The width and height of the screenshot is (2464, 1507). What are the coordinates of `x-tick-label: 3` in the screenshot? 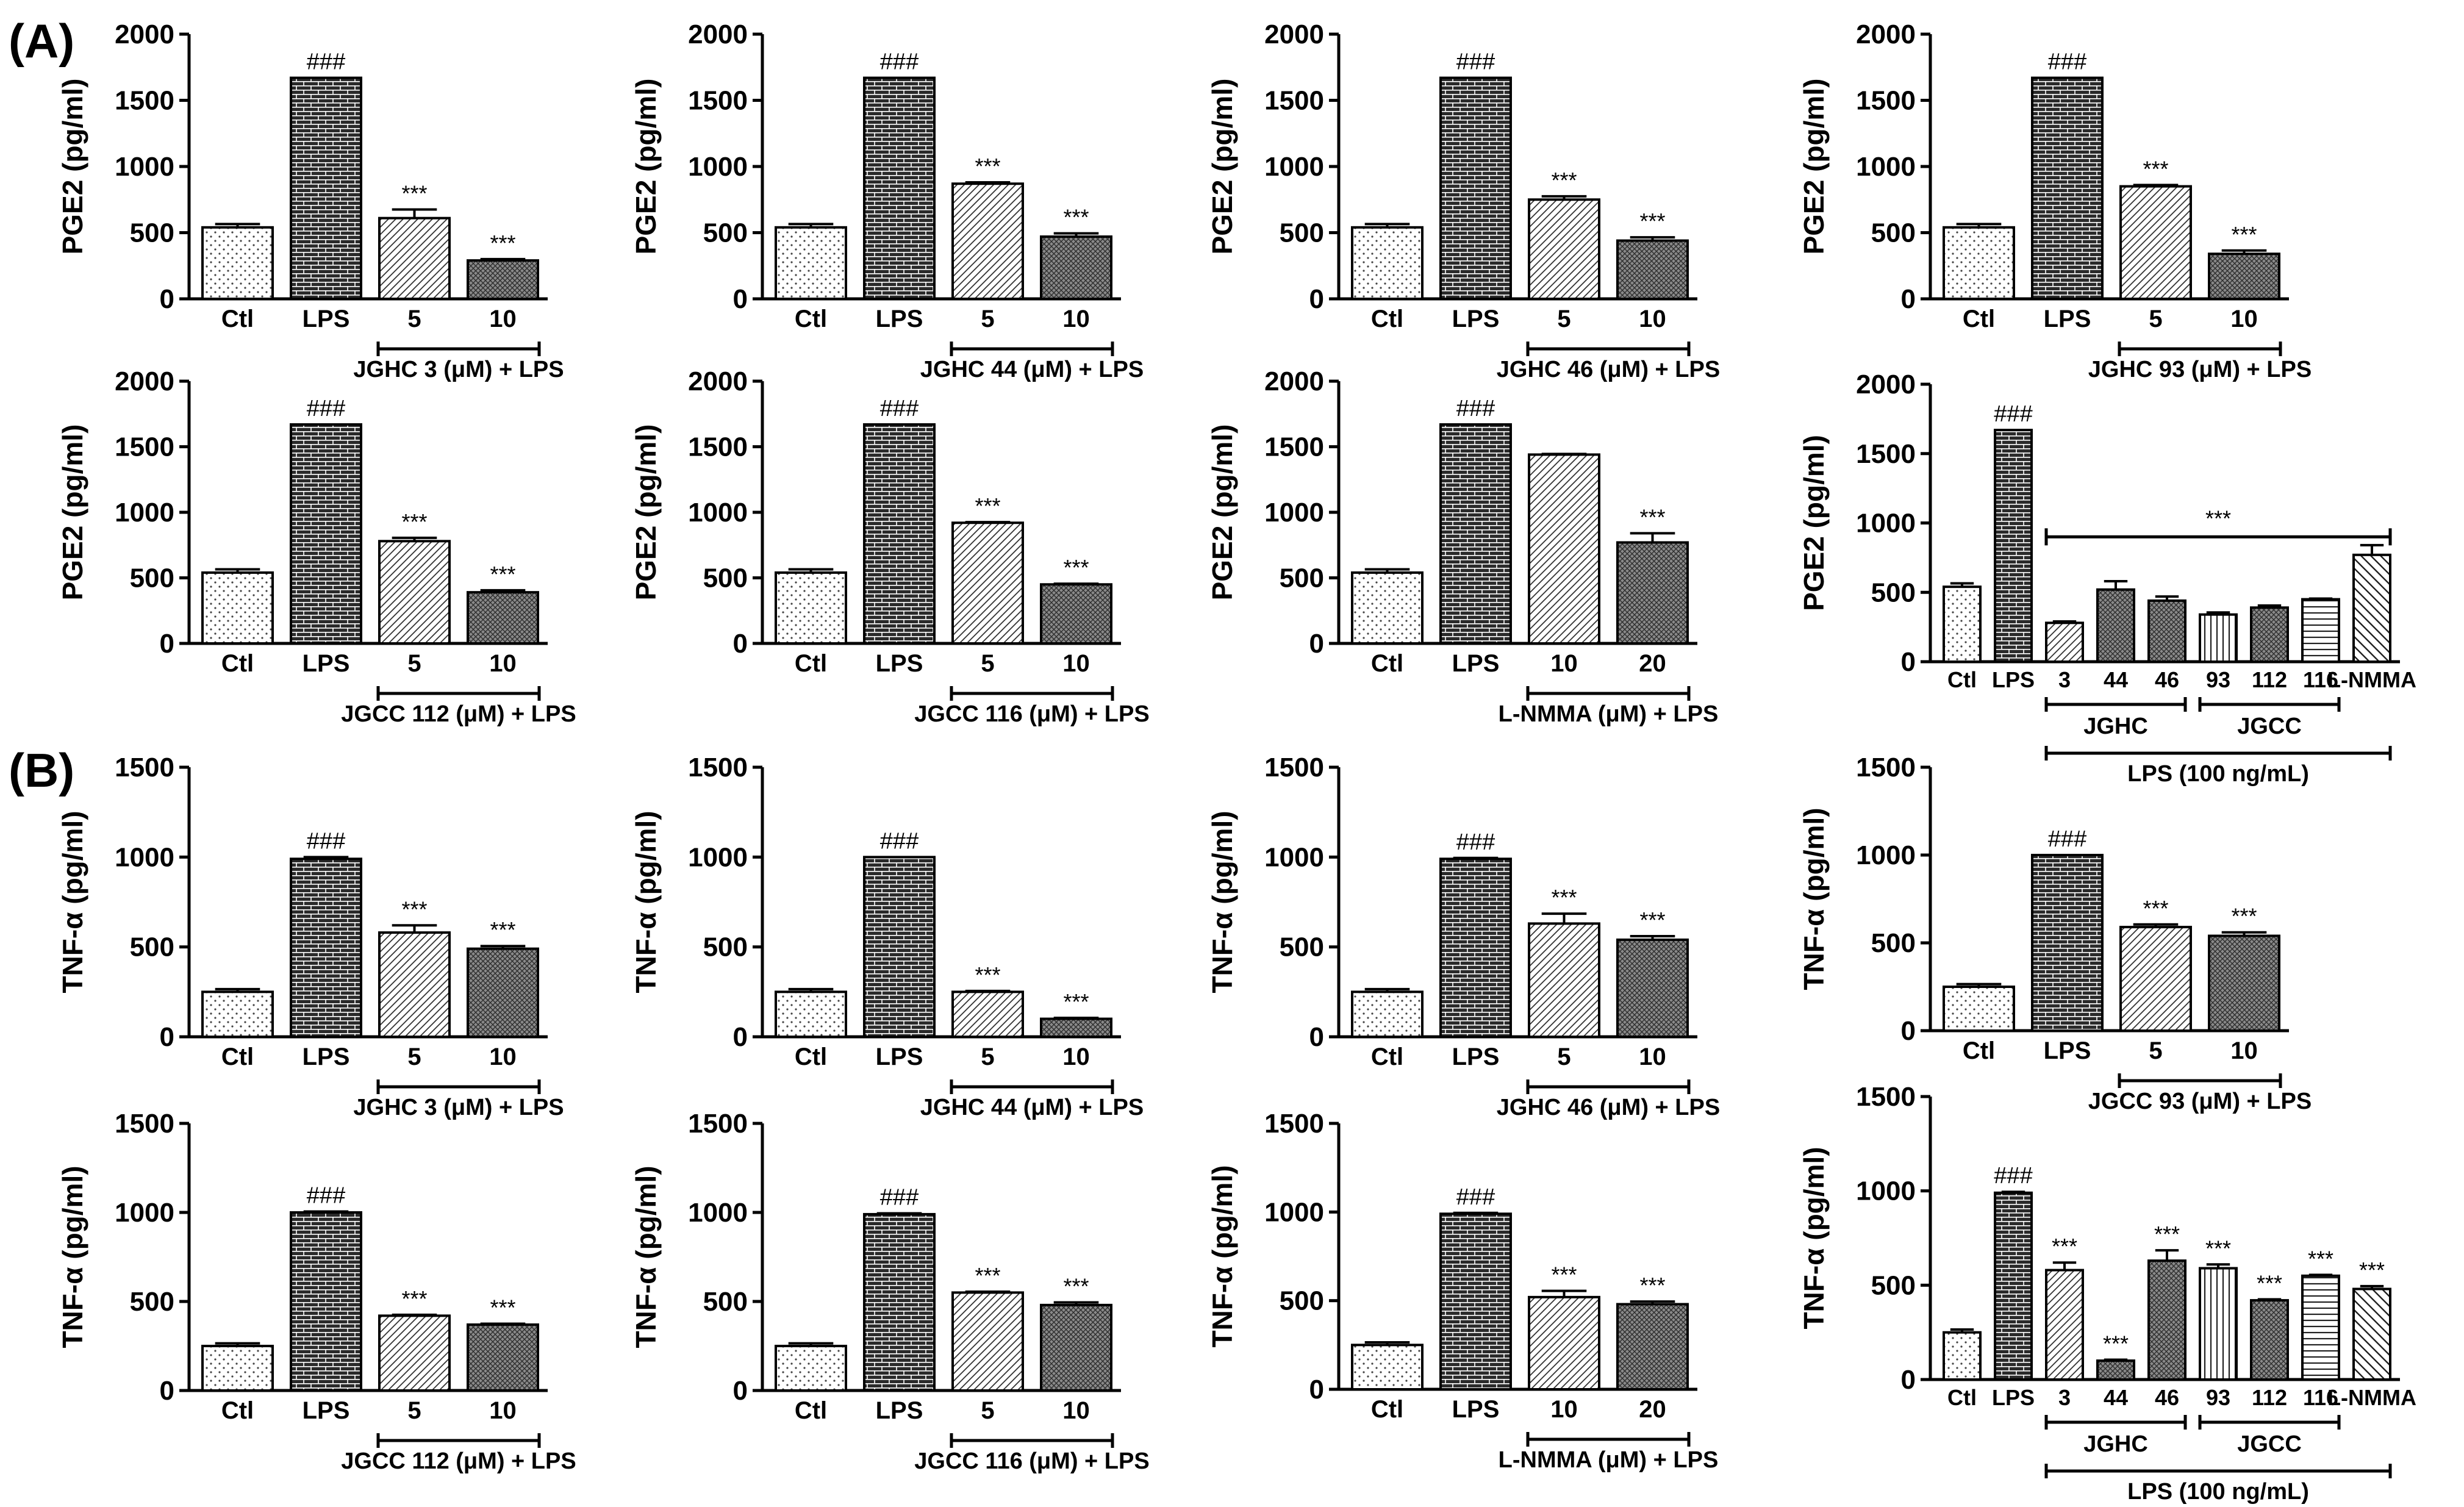 It's located at (2064, 679).